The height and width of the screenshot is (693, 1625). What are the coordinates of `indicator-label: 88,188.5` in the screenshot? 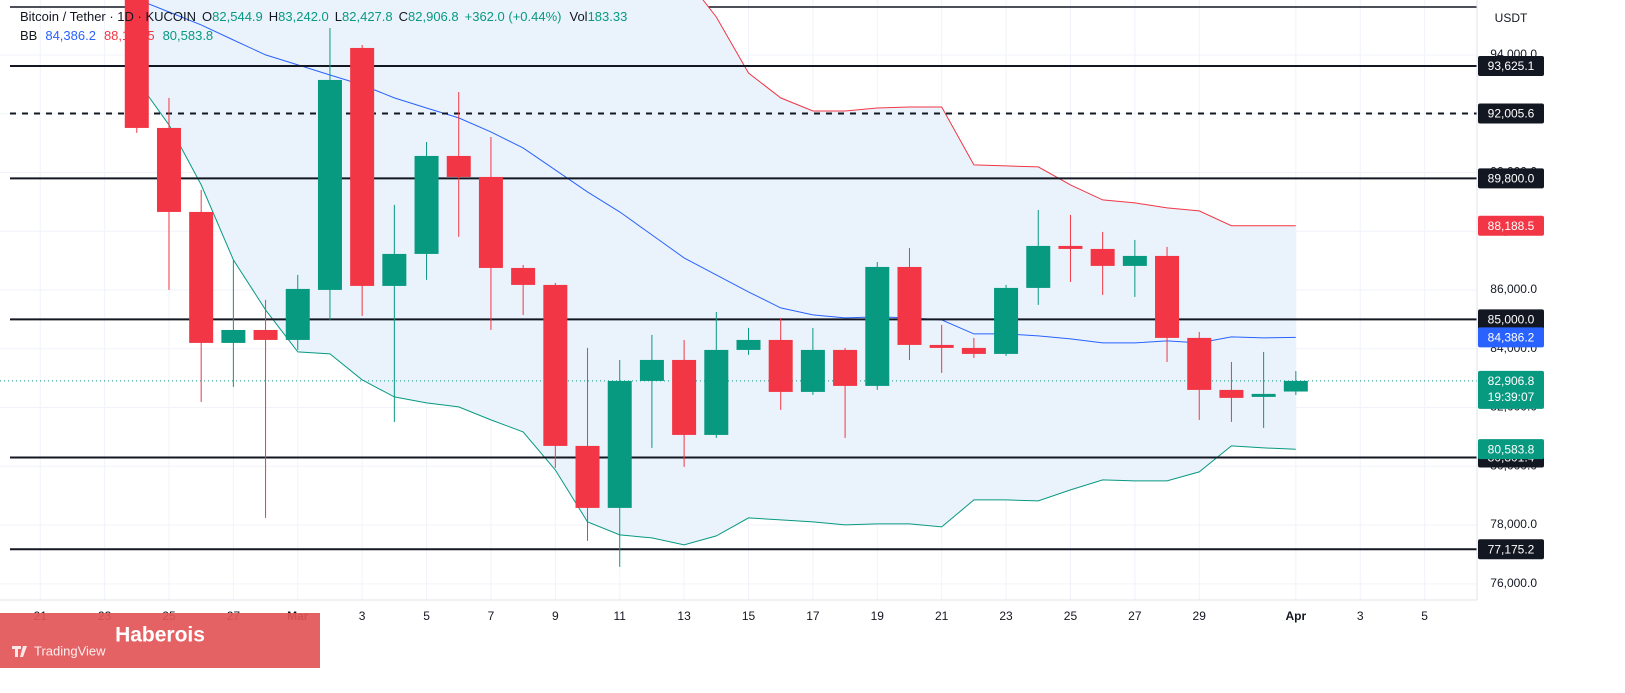 It's located at (1511, 226).